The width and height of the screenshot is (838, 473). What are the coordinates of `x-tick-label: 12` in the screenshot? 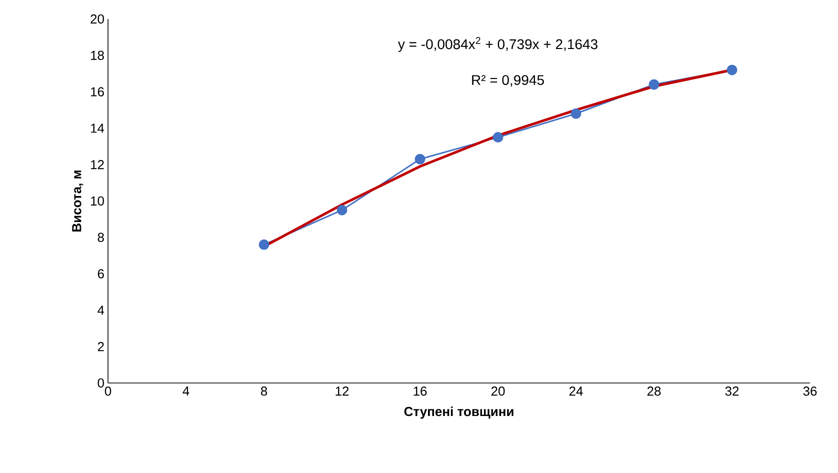 It's located at (342, 391).